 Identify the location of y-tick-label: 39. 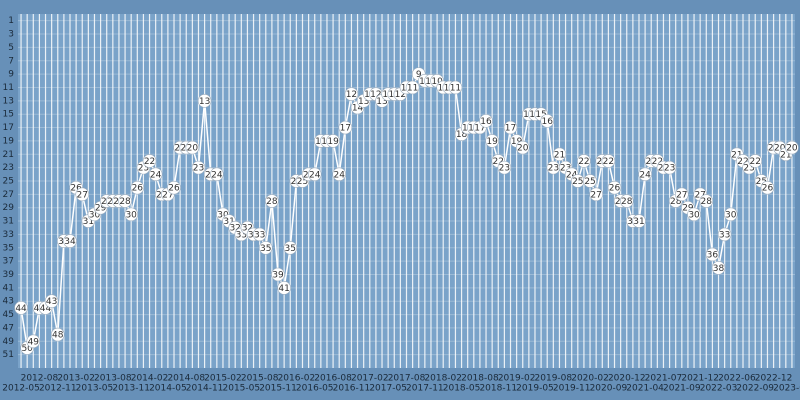
(9, 275).